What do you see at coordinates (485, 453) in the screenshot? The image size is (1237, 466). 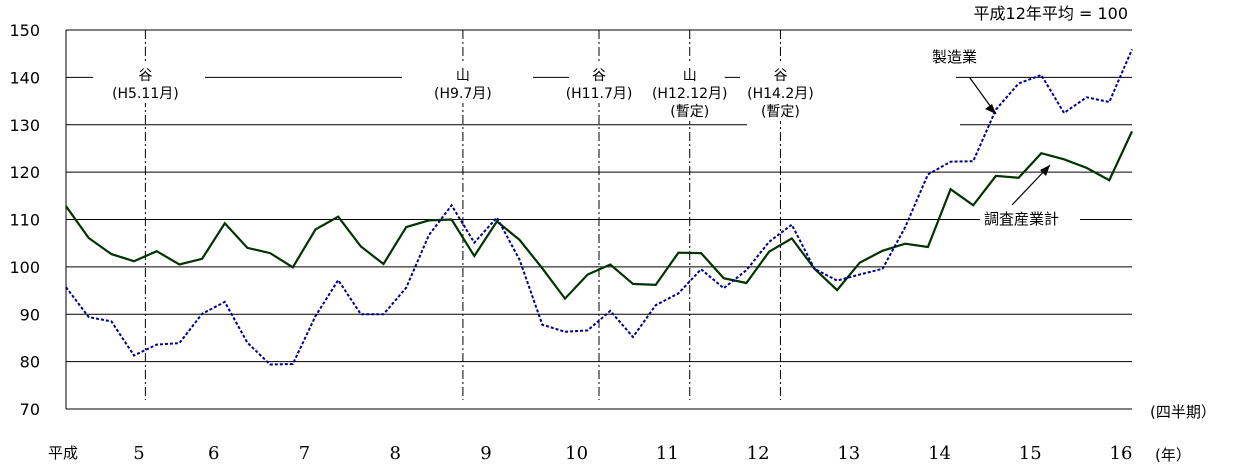 I see `x-year-label: 9` at bounding box center [485, 453].